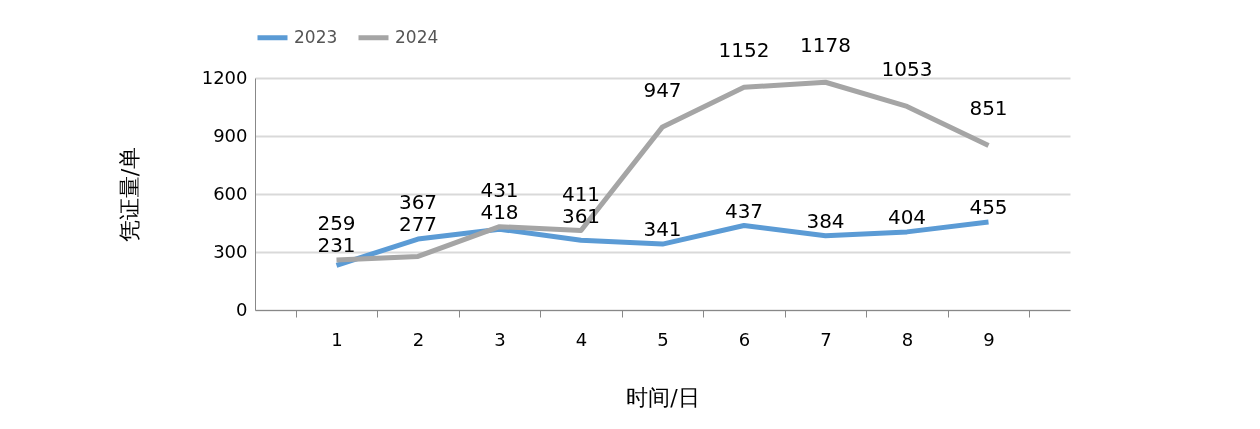 The width and height of the screenshot is (1260, 429). I want to click on data-label: 367, so click(418, 202).